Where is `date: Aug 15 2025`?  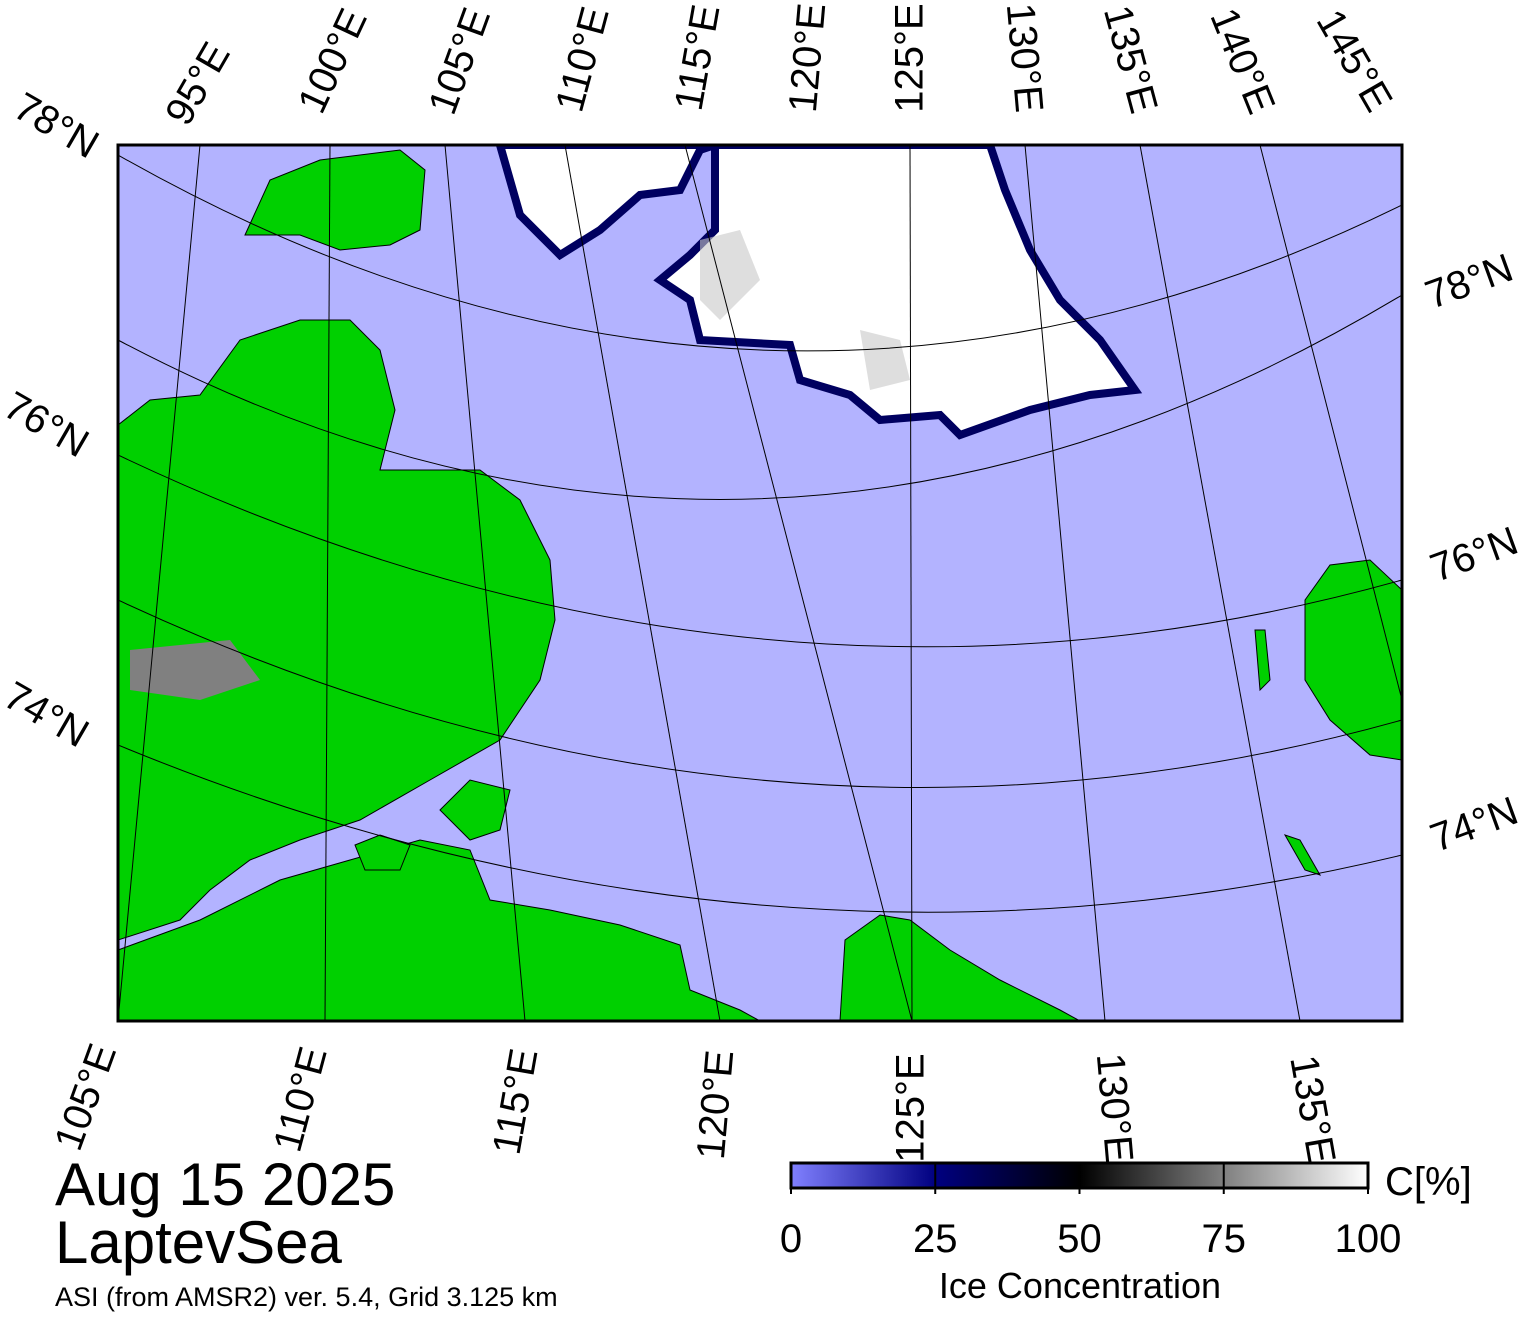
date: Aug 15 2025 is located at coordinates (225, 1184).